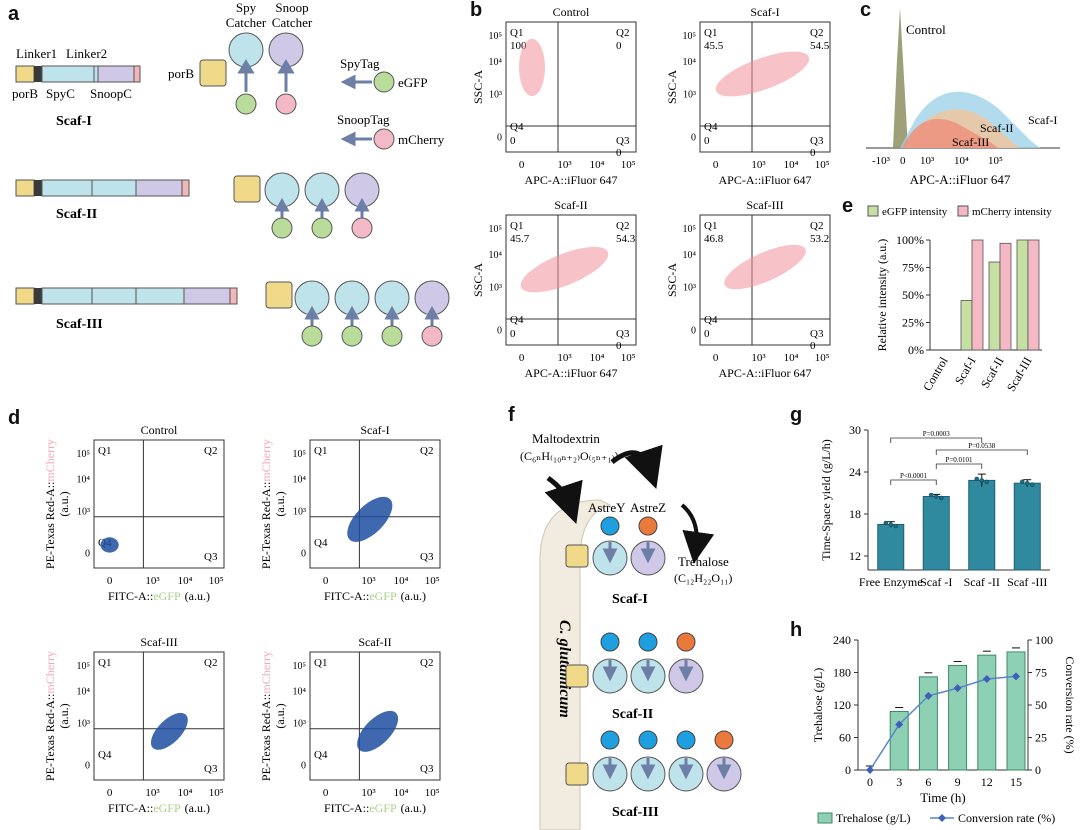 Image resolution: width=1080 pixels, height=830 pixels. What do you see at coordinates (950, 133) in the screenshot?
I see `c-scaf3-curve` at bounding box center [950, 133].